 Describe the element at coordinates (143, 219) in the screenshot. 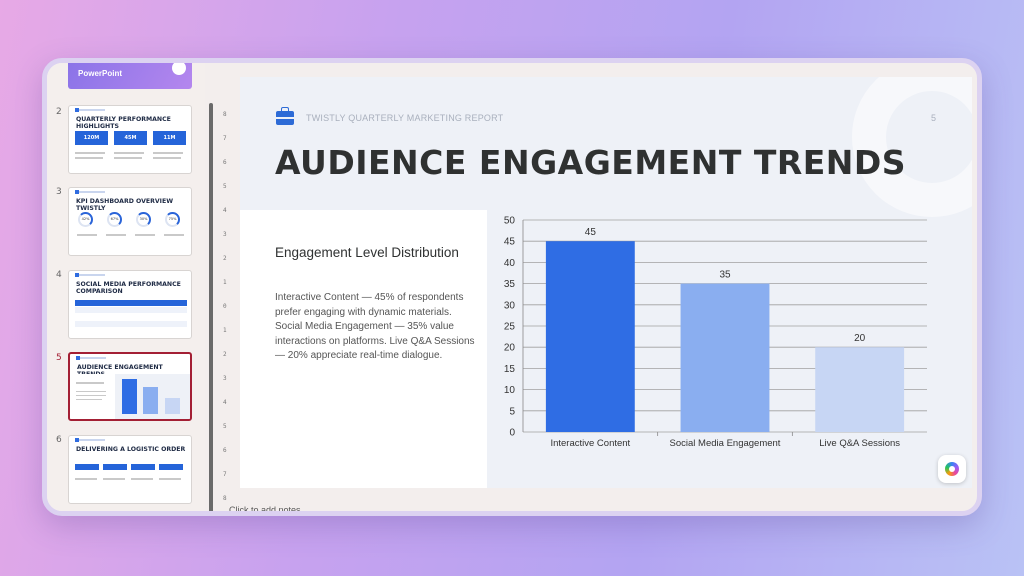

I see `thumb-3-ring-3: 30%` at that location.